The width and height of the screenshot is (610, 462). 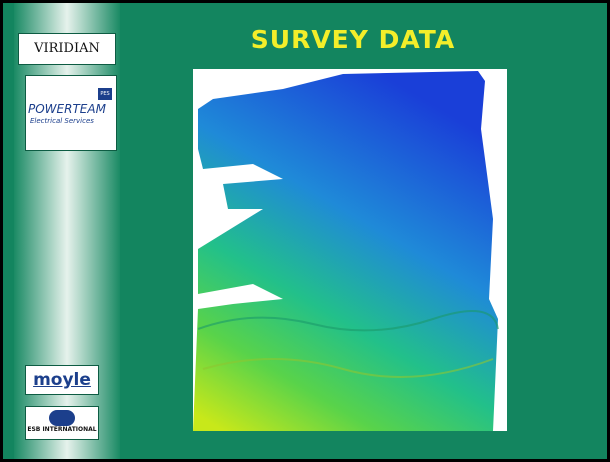 I want to click on logo-icon, so click(x=62, y=418).